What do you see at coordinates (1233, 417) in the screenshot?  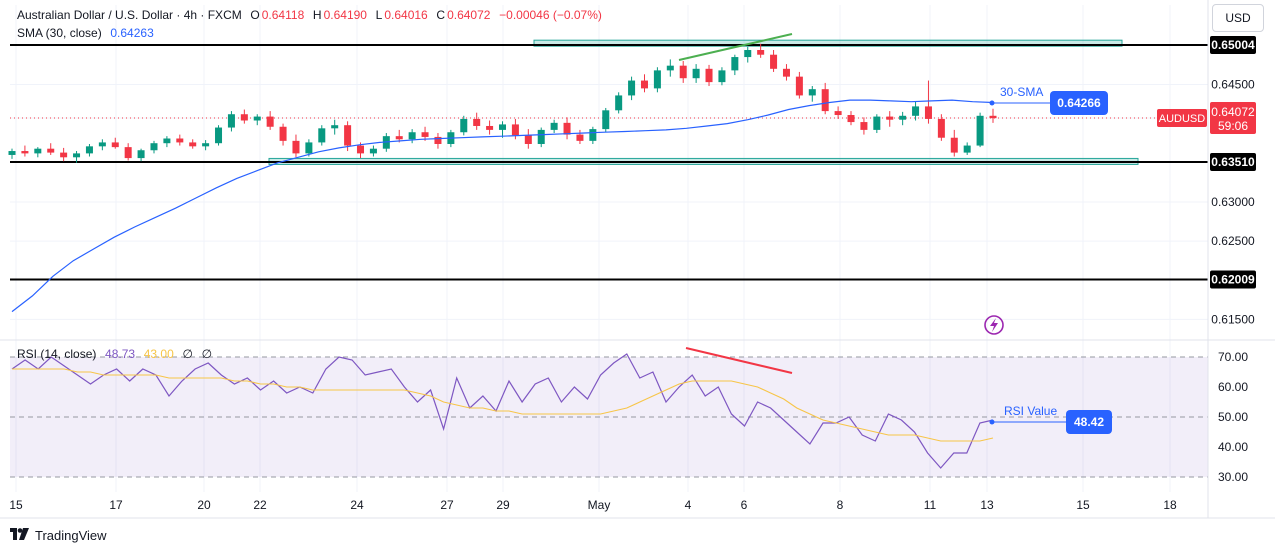 I see `rsi-tick-label: 50.00` at bounding box center [1233, 417].